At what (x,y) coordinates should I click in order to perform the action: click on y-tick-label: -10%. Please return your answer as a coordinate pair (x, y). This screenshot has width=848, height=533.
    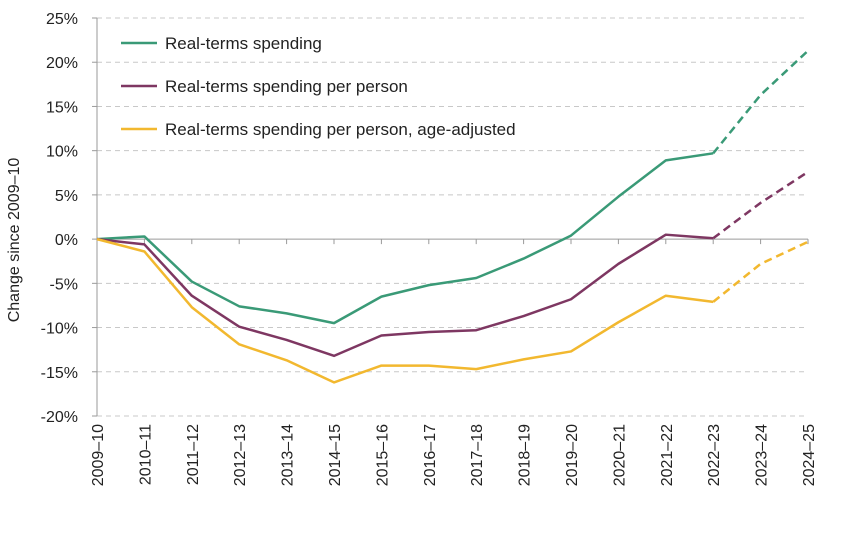
    Looking at the image, I should click on (59, 329).